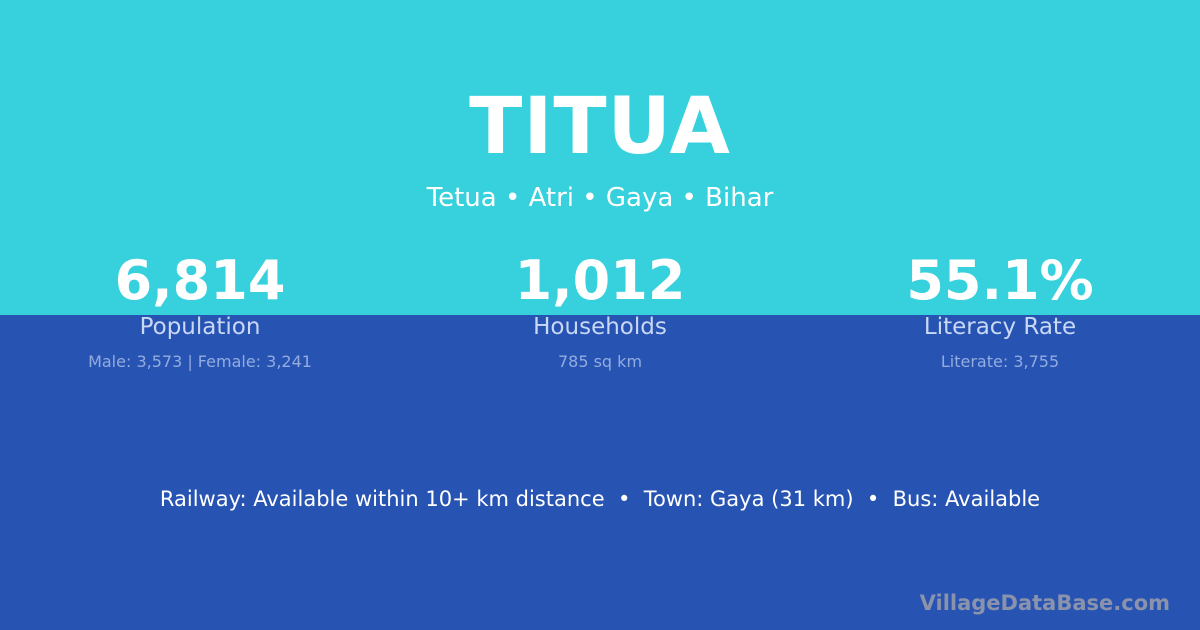  What do you see at coordinates (200, 327) in the screenshot?
I see `stat-label: Population` at bounding box center [200, 327].